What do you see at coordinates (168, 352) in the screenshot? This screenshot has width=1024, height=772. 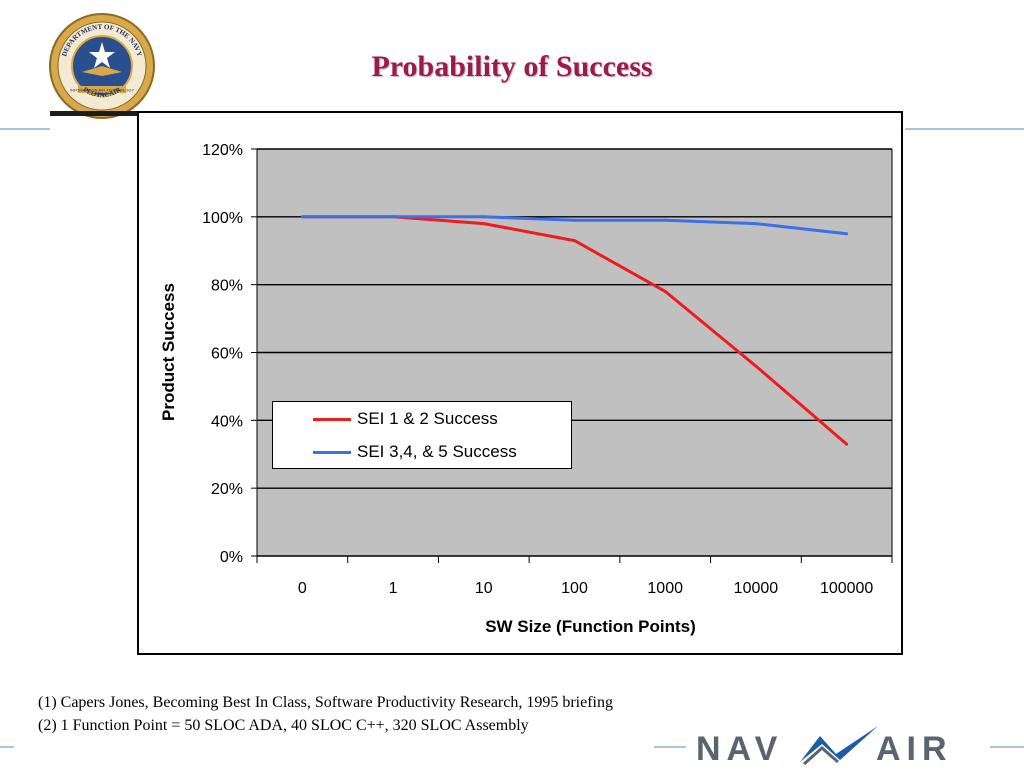 I see `y-axis-label: Product Success` at bounding box center [168, 352].